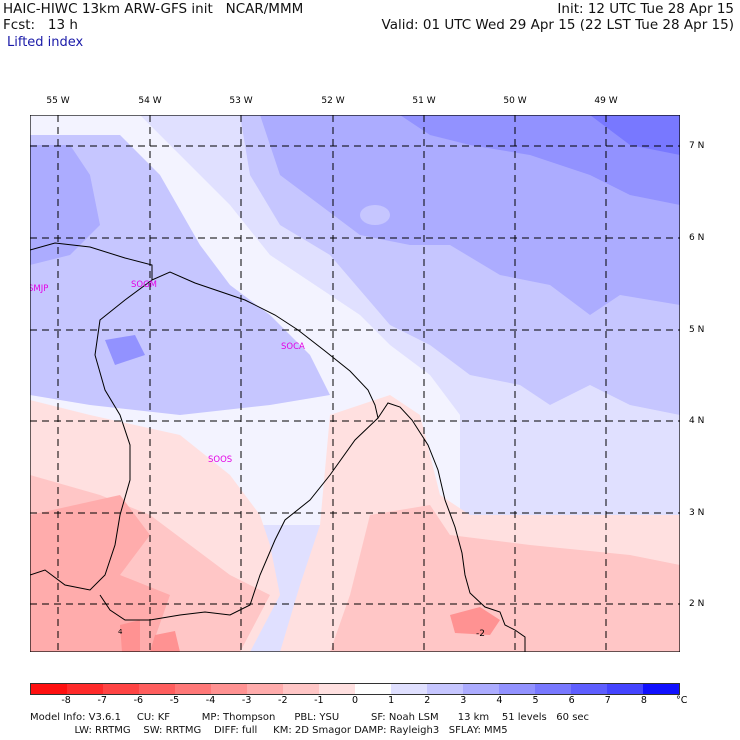  I want to click on colorbar, so click(355, 689).